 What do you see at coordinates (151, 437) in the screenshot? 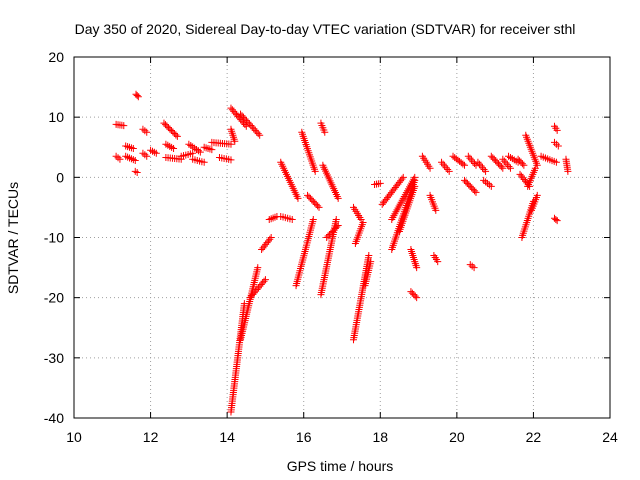
I see `x-tick-label: 12` at bounding box center [151, 437].